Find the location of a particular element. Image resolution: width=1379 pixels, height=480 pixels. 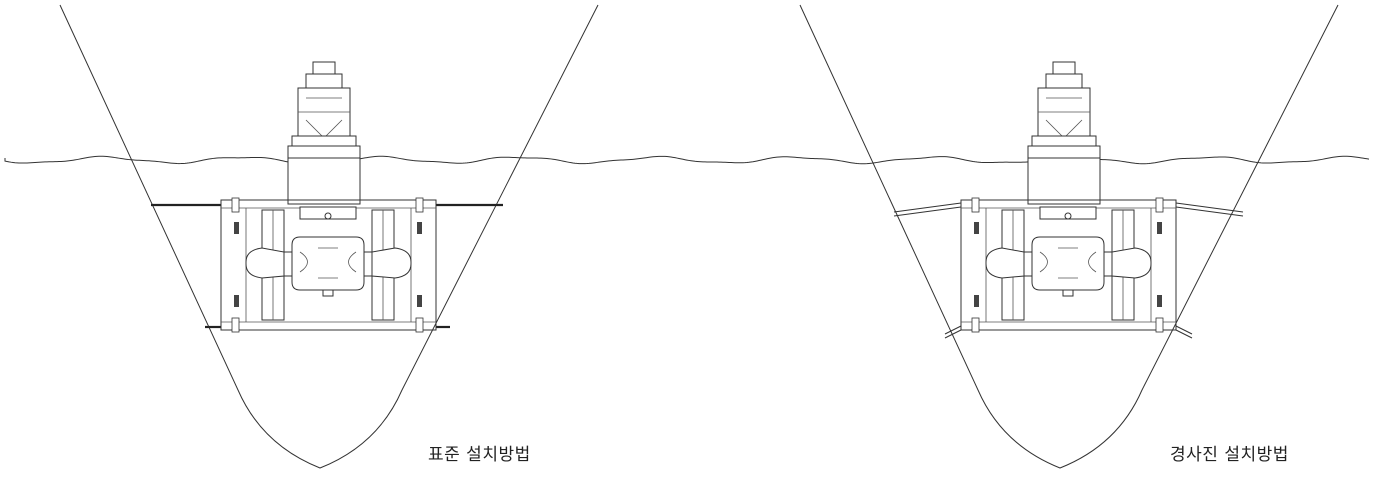

mixer-assembly-left is located at coordinates (327, 197).